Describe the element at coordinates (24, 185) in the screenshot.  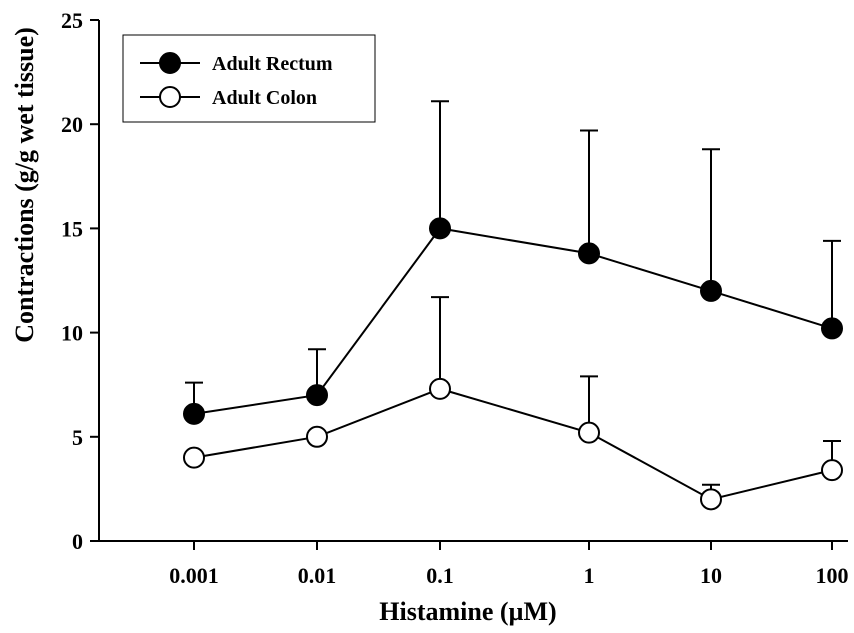
I see `y-axis-title: Contractions (g/g wet tissue)` at that location.